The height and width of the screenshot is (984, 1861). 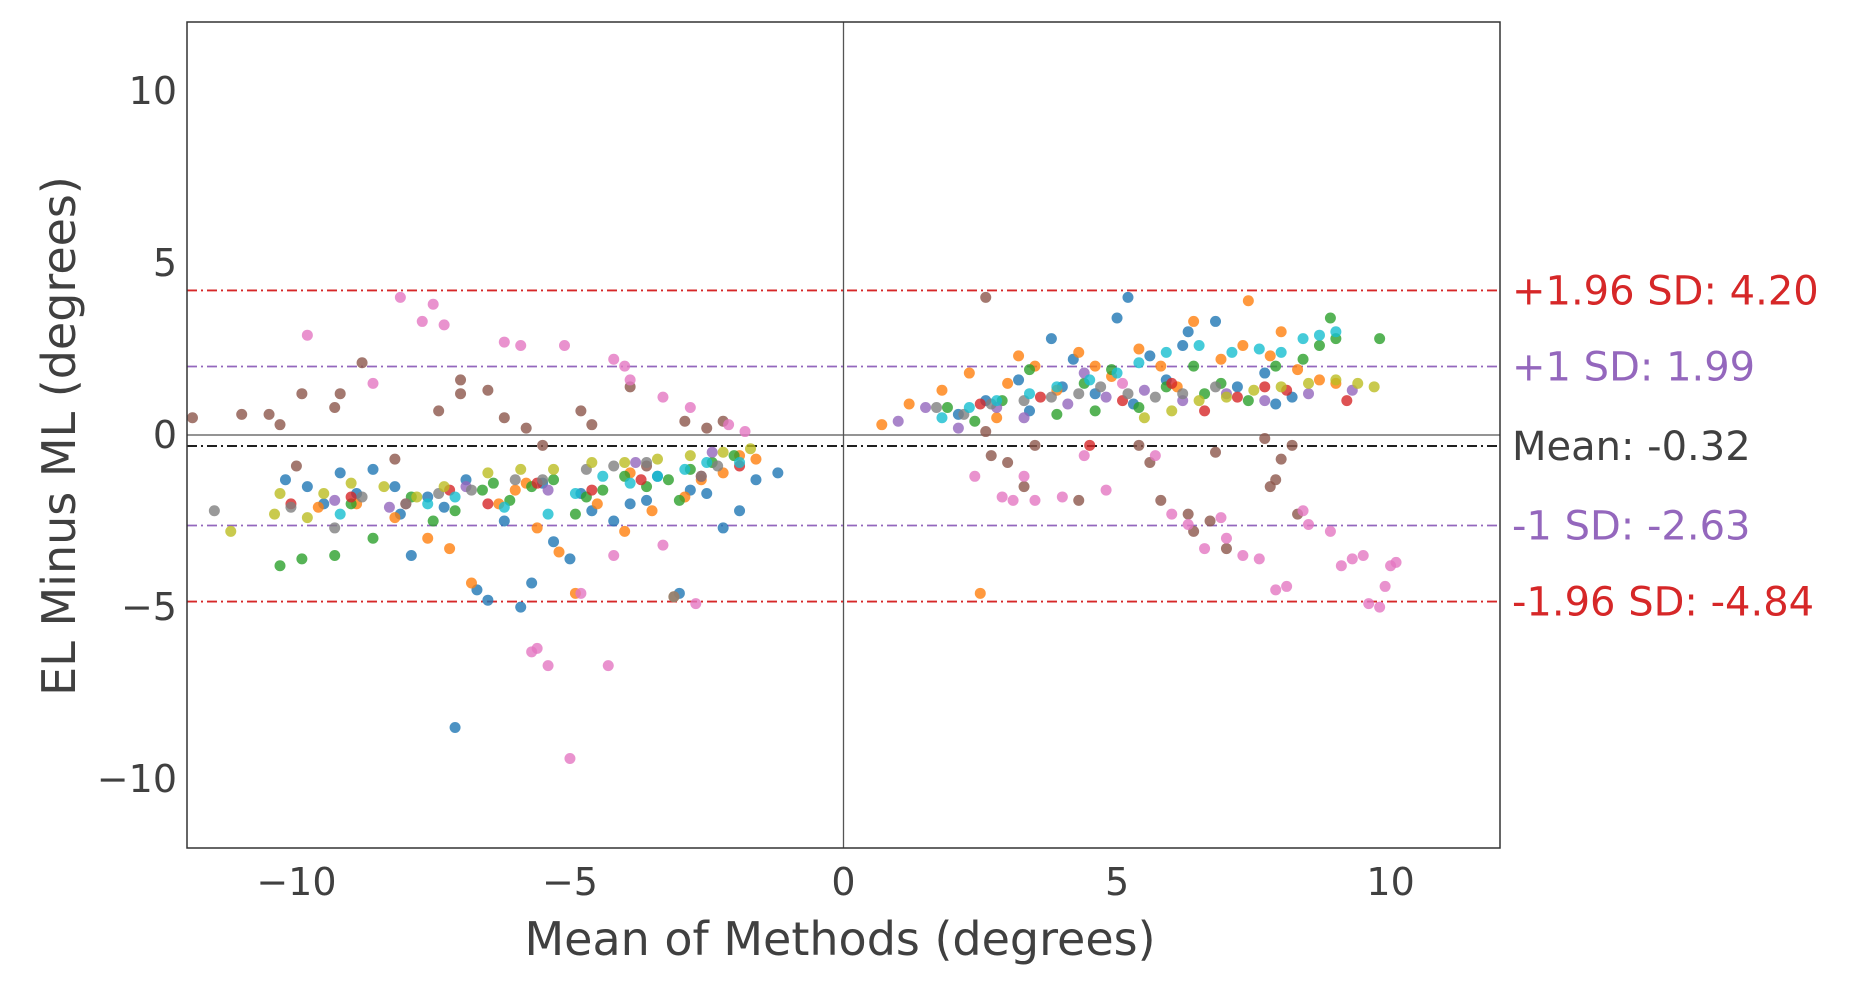 What do you see at coordinates (835, 882) in the screenshot?
I see `x-tick-labels: −10 −5 0 5 10` at bounding box center [835, 882].